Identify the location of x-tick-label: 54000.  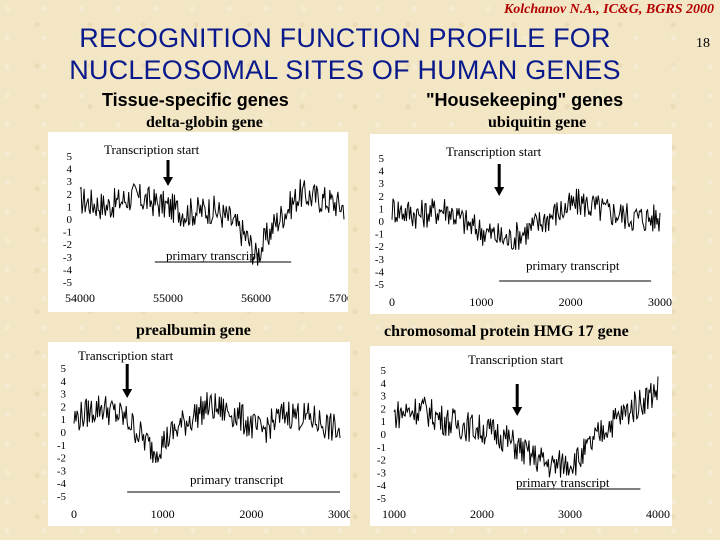
(80, 298).